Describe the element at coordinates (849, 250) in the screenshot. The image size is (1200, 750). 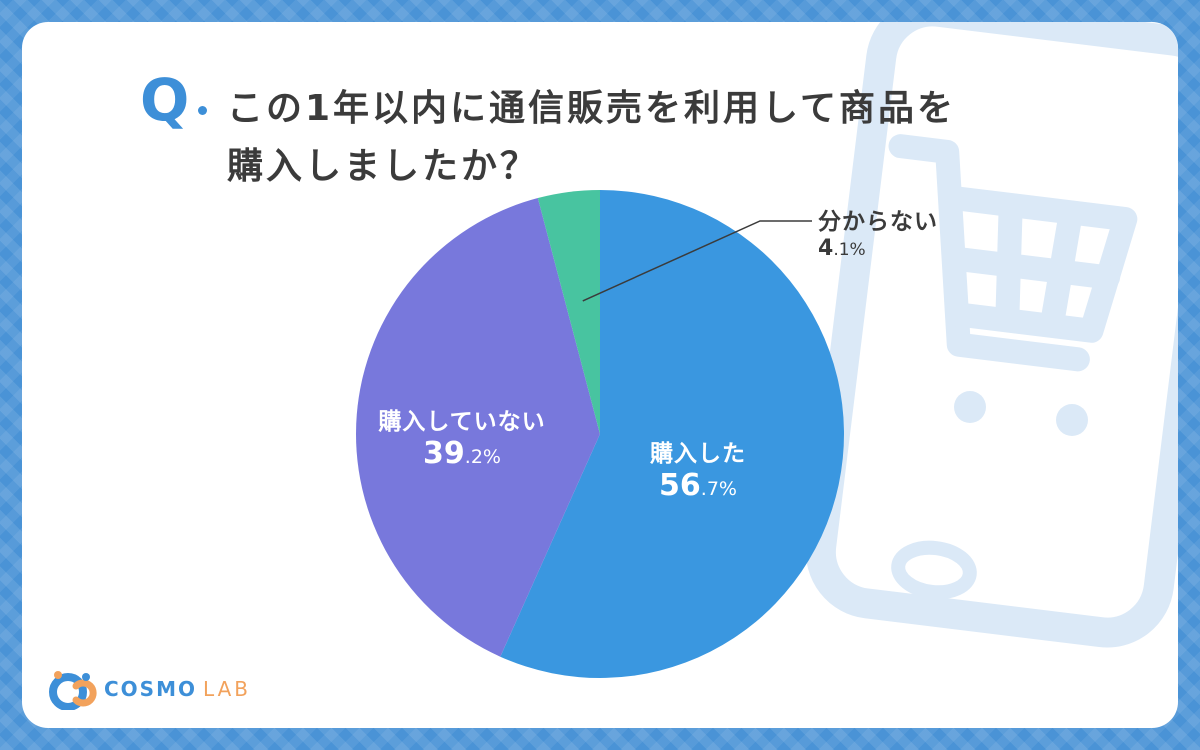
I see `slice-pct-dec-unknown: .1%` at that location.